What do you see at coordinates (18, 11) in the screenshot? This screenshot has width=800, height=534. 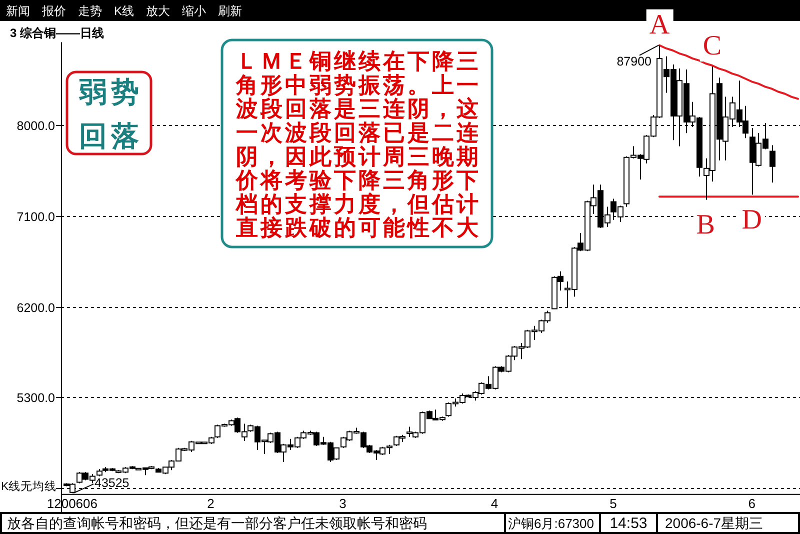 I see `text: 新闻` at bounding box center [18, 11].